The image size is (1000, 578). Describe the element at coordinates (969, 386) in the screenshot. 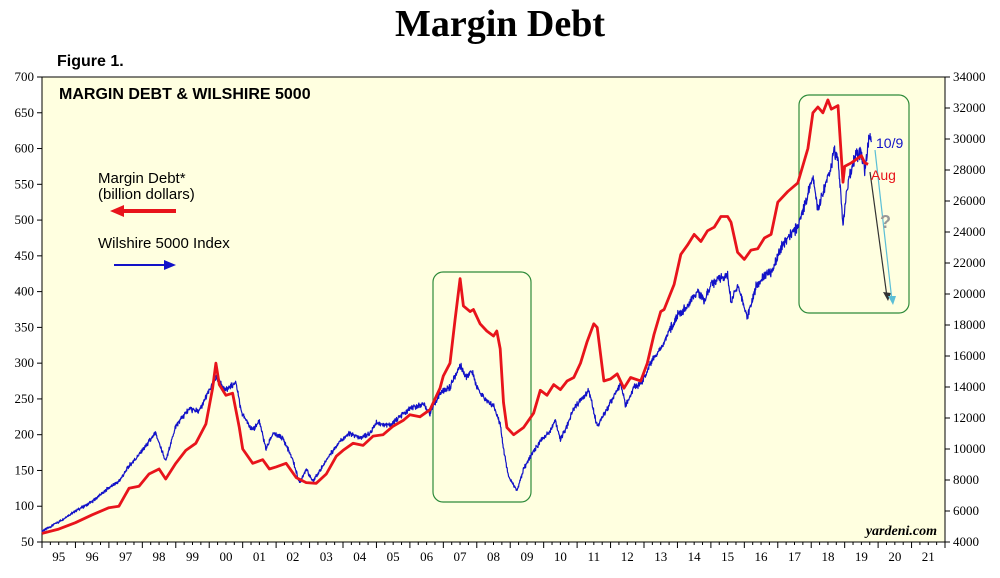

I see `right-tick-label: 14000` at that location.